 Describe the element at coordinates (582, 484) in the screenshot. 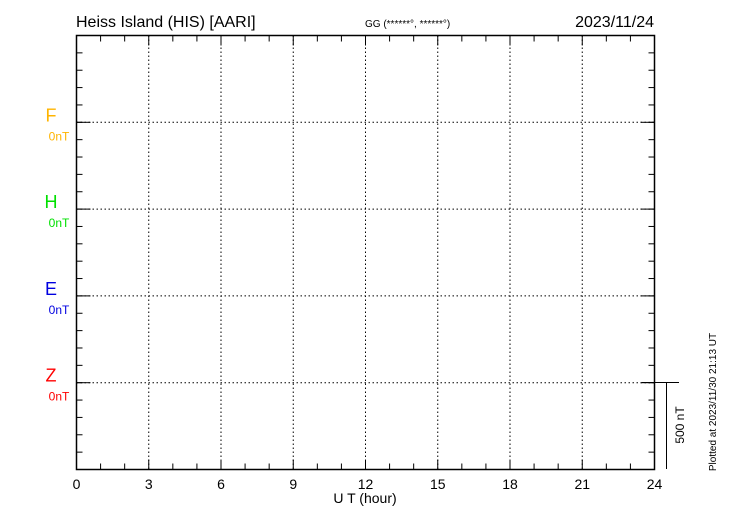

I see `x-tick-label: 21` at that location.